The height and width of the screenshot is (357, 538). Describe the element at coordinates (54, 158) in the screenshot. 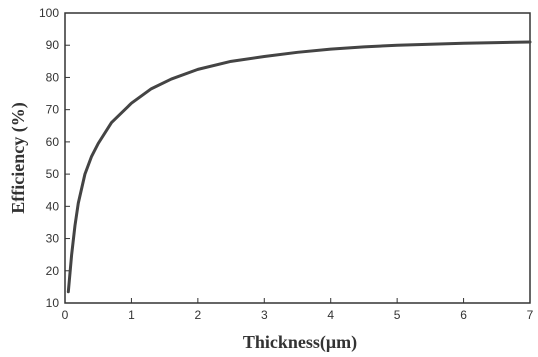

I see `y-axis-ticks: 10 20 30 40 50 60 70 80 90 100` at that location.